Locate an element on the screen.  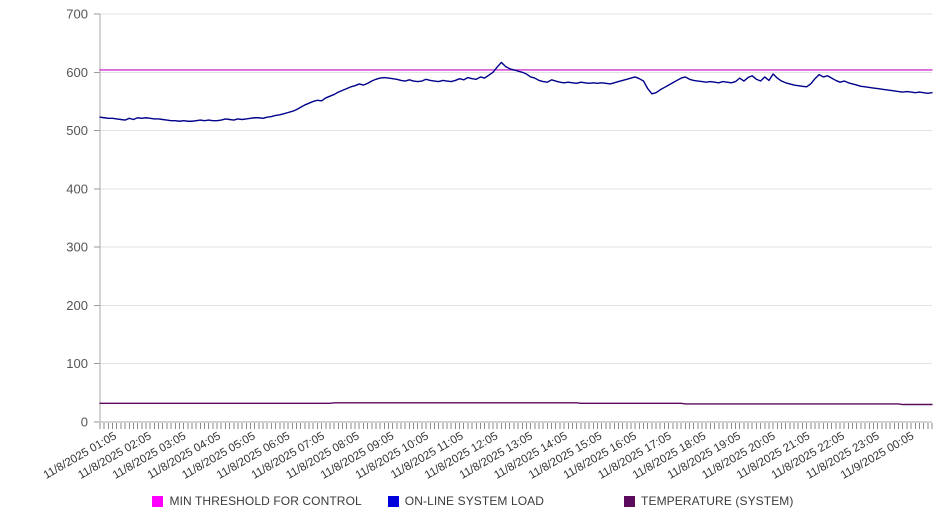
legend-item-label: ON-LINE SYSTEM LOAD is located at coordinates (474, 501).